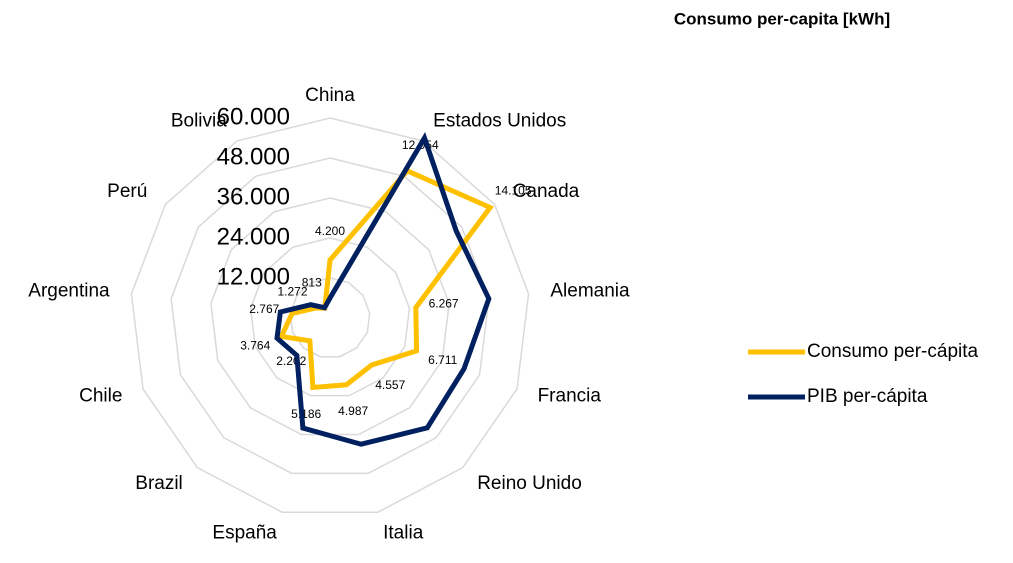 This screenshot has height=563, width=1013. Describe the element at coordinates (127, 191) in the screenshot. I see `category-label: Perú` at that location.